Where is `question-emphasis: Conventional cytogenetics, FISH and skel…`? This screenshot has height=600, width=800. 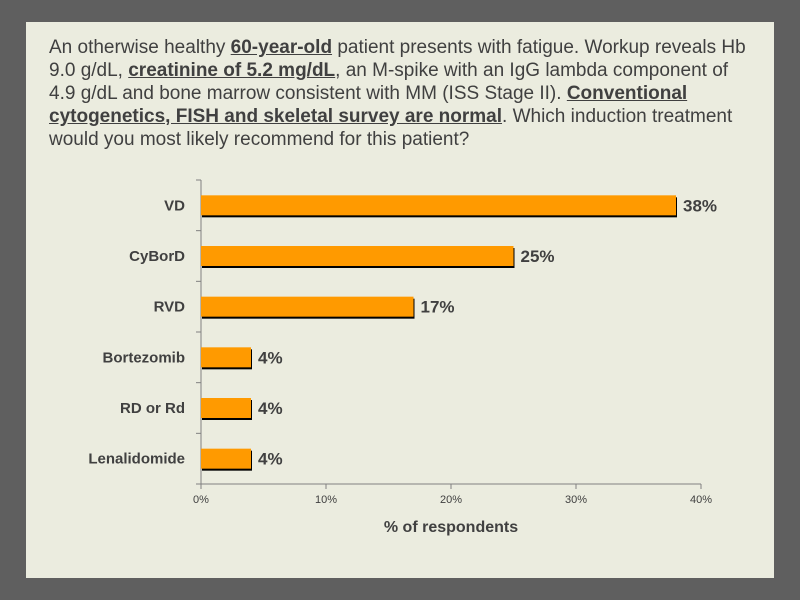 question-emphasis: Conventional cytogenetics, FISH and skel… is located at coordinates (368, 105).